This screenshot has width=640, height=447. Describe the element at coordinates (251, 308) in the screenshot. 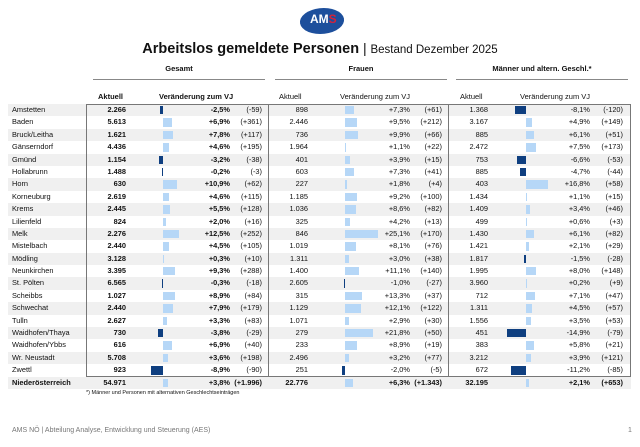

I see `g-change-absolute: (+179)` at that location.